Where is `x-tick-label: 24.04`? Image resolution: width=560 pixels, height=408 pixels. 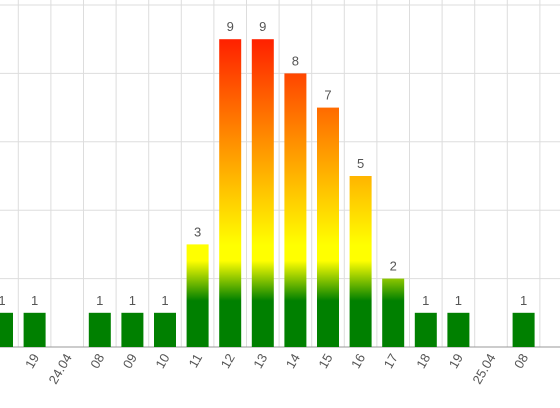 x-tick-label: 24.04 is located at coordinates (60, 369).